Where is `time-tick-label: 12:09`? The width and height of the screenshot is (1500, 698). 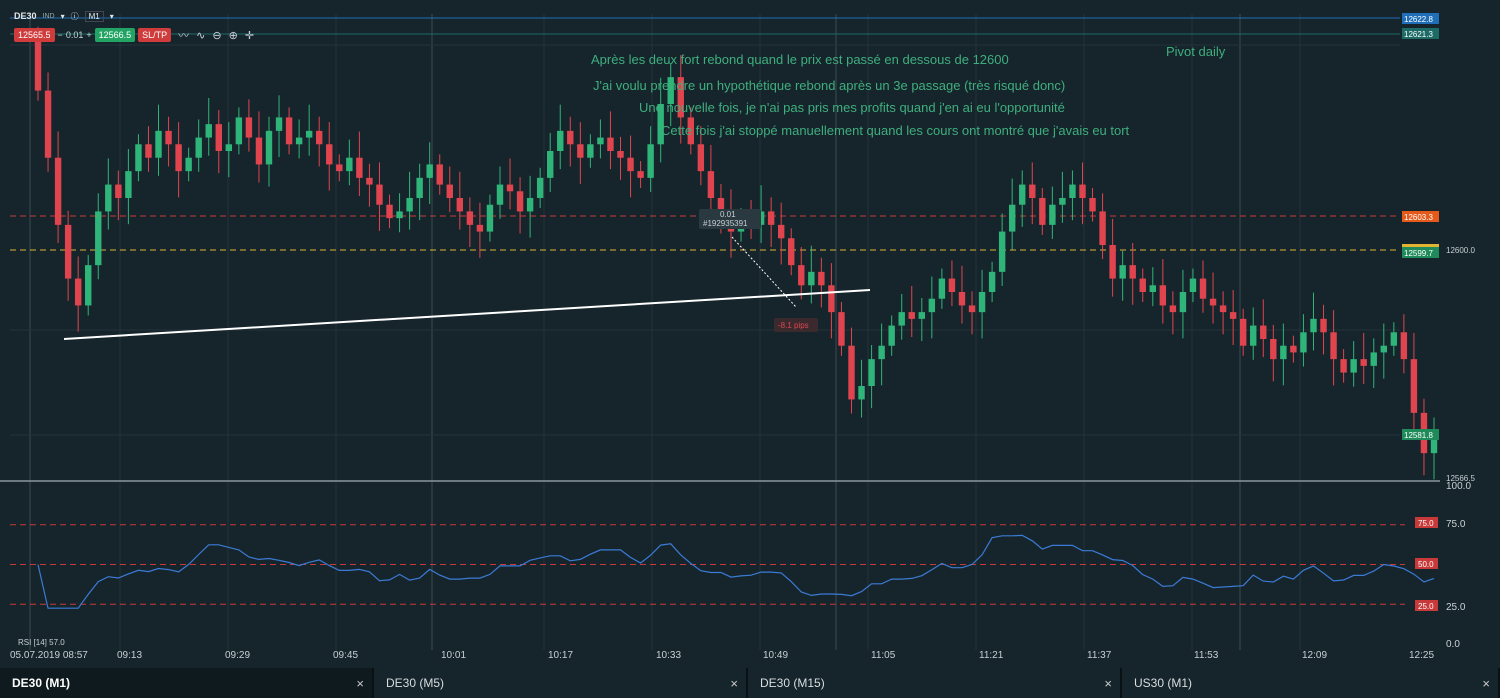 time-tick-label: 12:09 is located at coordinates (1314, 655).